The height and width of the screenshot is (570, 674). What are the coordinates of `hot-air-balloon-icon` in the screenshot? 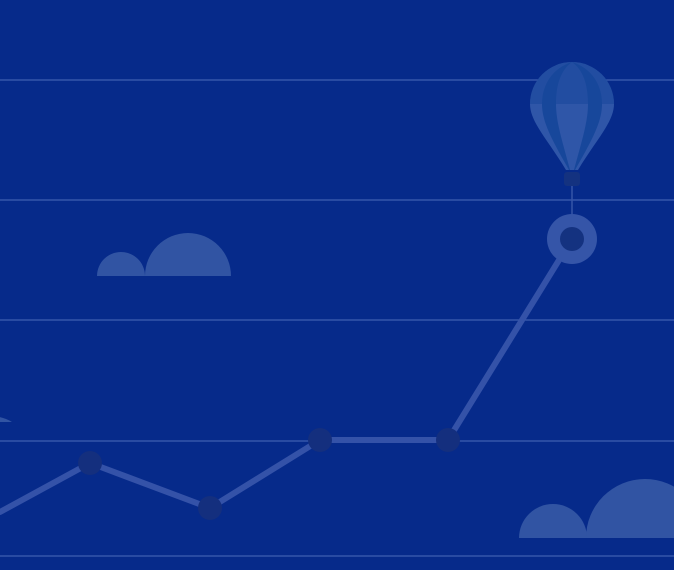 It's located at (572, 124).